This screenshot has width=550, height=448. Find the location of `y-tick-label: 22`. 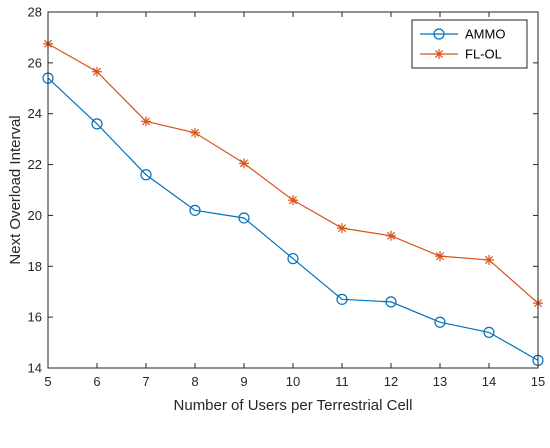

y-tick-label: 22 is located at coordinates (35, 164).